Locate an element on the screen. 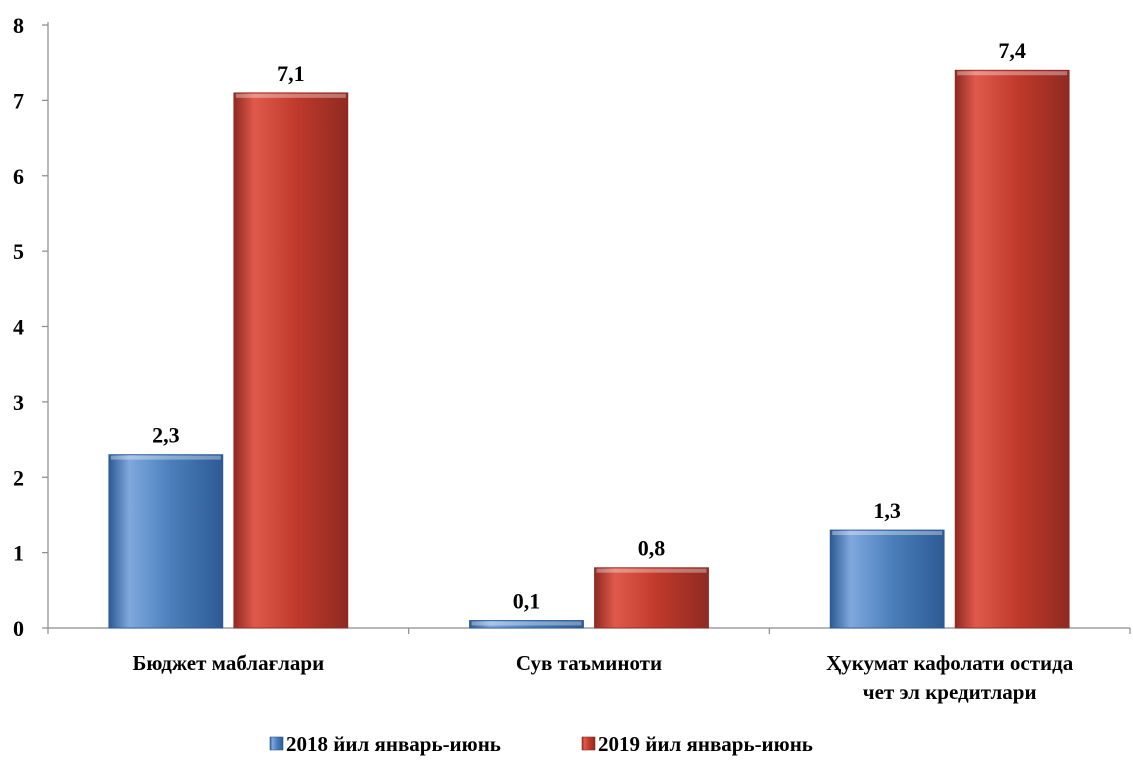 This screenshot has width=1133, height=760. category-label-2: чет эл кредитлари is located at coordinates (950, 692).